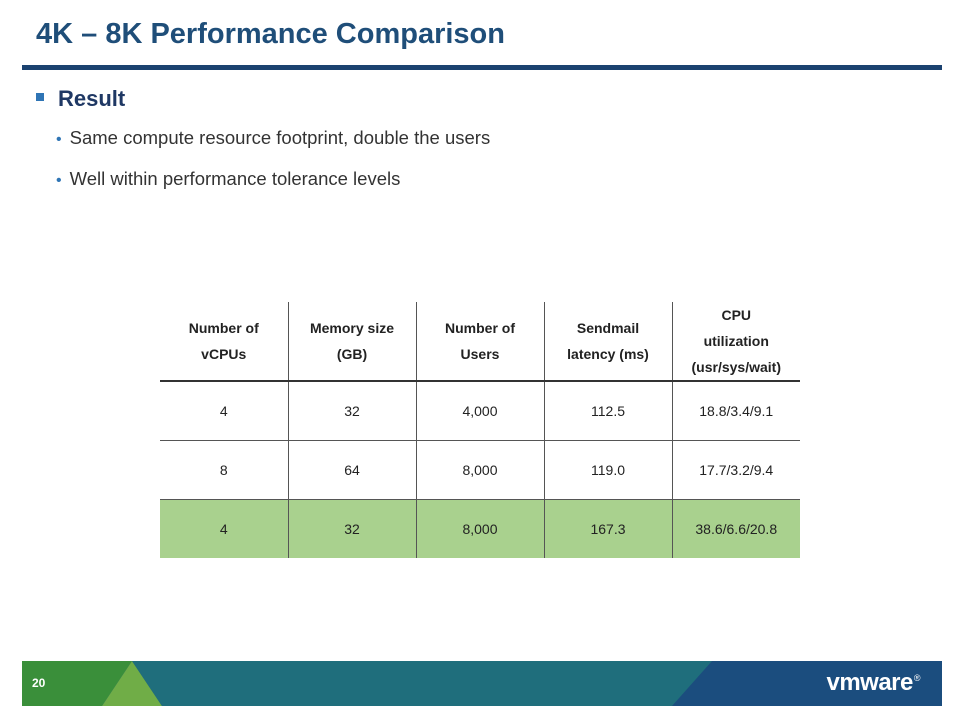 This screenshot has width=960, height=720. Describe the element at coordinates (270, 34) in the screenshot. I see `slide-title: 4K – 8K Performance Comparison` at that location.